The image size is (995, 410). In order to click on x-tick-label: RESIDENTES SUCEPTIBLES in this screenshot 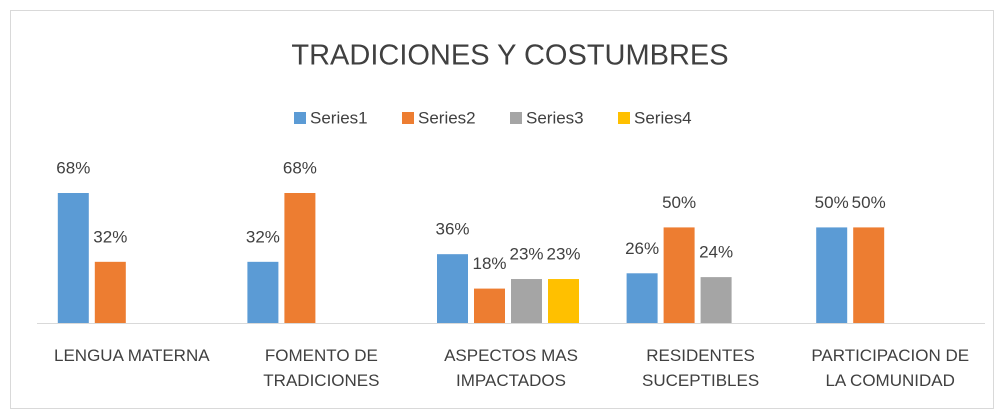, I will do `click(701, 368)`.